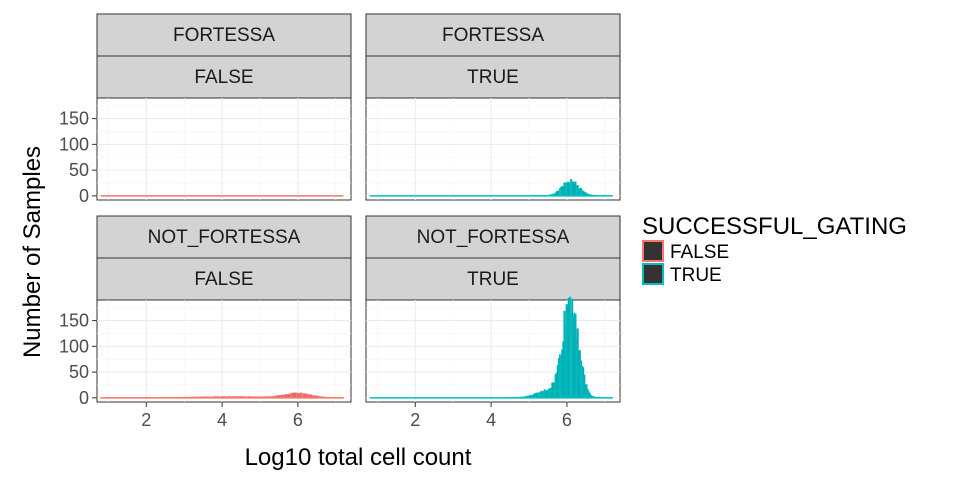 This screenshot has width=960, height=480. Describe the element at coordinates (699, 252) in the screenshot. I see `legend-label-false: FALSE` at that location.